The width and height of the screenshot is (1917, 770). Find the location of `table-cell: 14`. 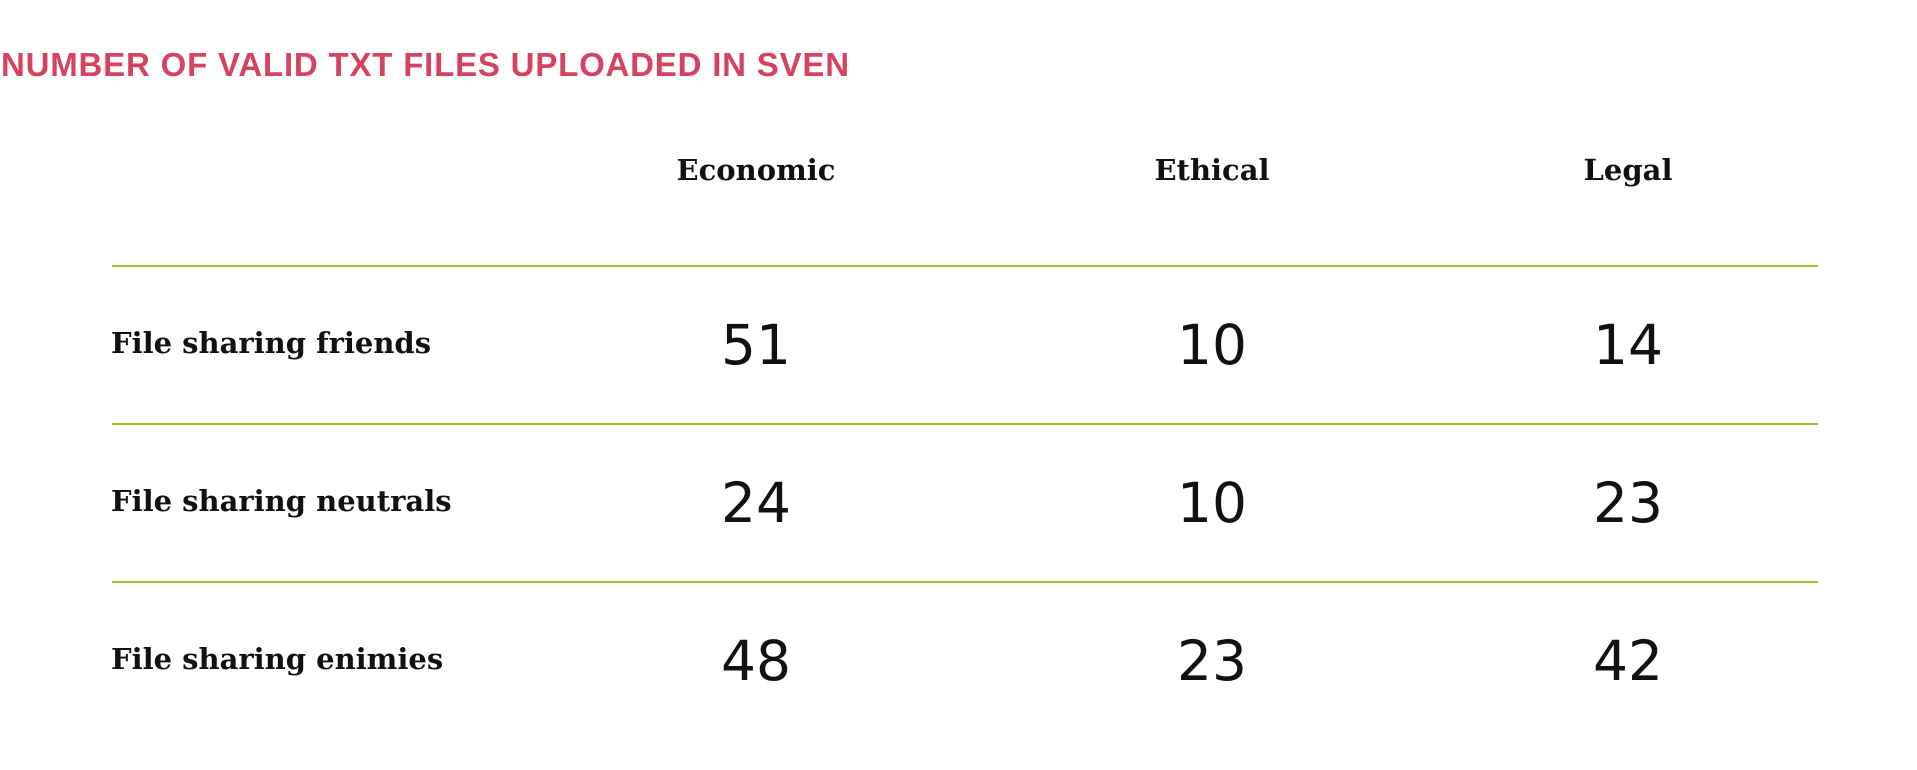

table-cell: 14 is located at coordinates (1628, 345).